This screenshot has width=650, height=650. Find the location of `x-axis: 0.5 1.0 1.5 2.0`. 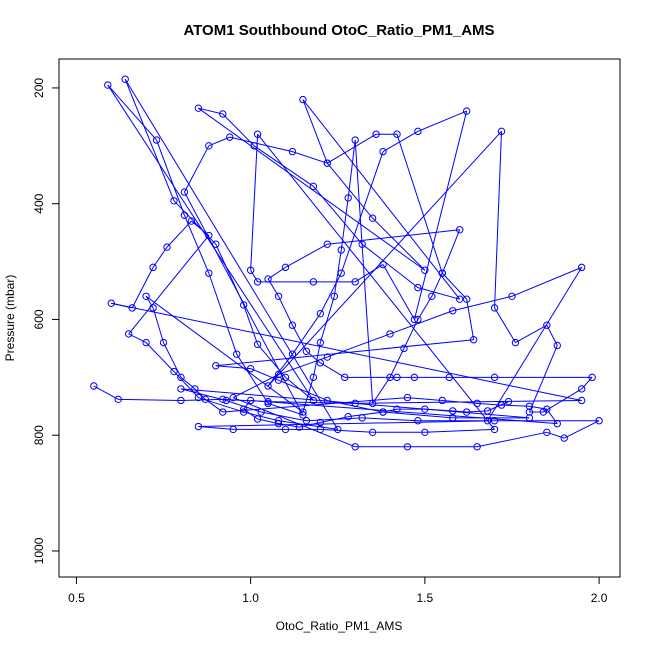

x-axis: 0.5 1.0 1.5 2.0 is located at coordinates (338, 591).